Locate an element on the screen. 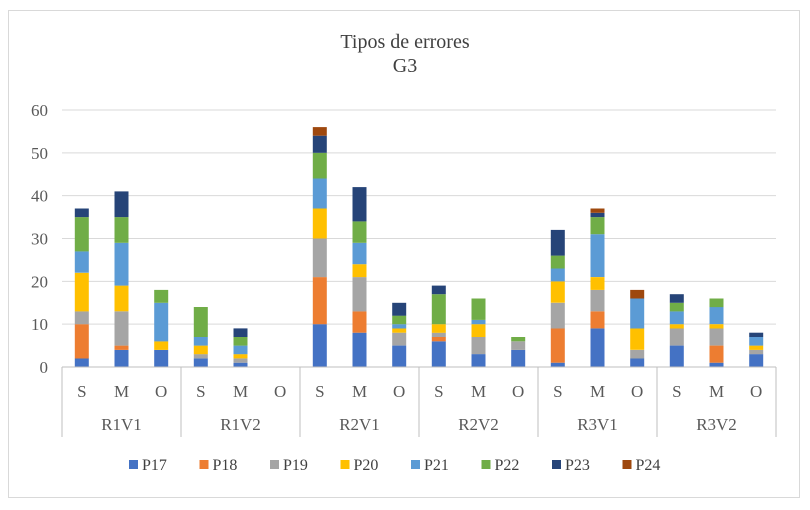 This screenshot has width=810, height=510. x-group-label: R2V2 is located at coordinates (478, 424).